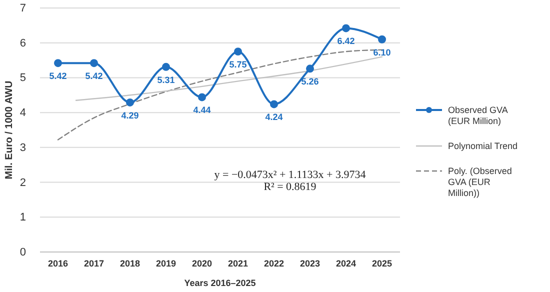 This screenshot has height=292, width=550. Describe the element at coordinates (23, 252) in the screenshot. I see `y-tick-label: 0` at that location.